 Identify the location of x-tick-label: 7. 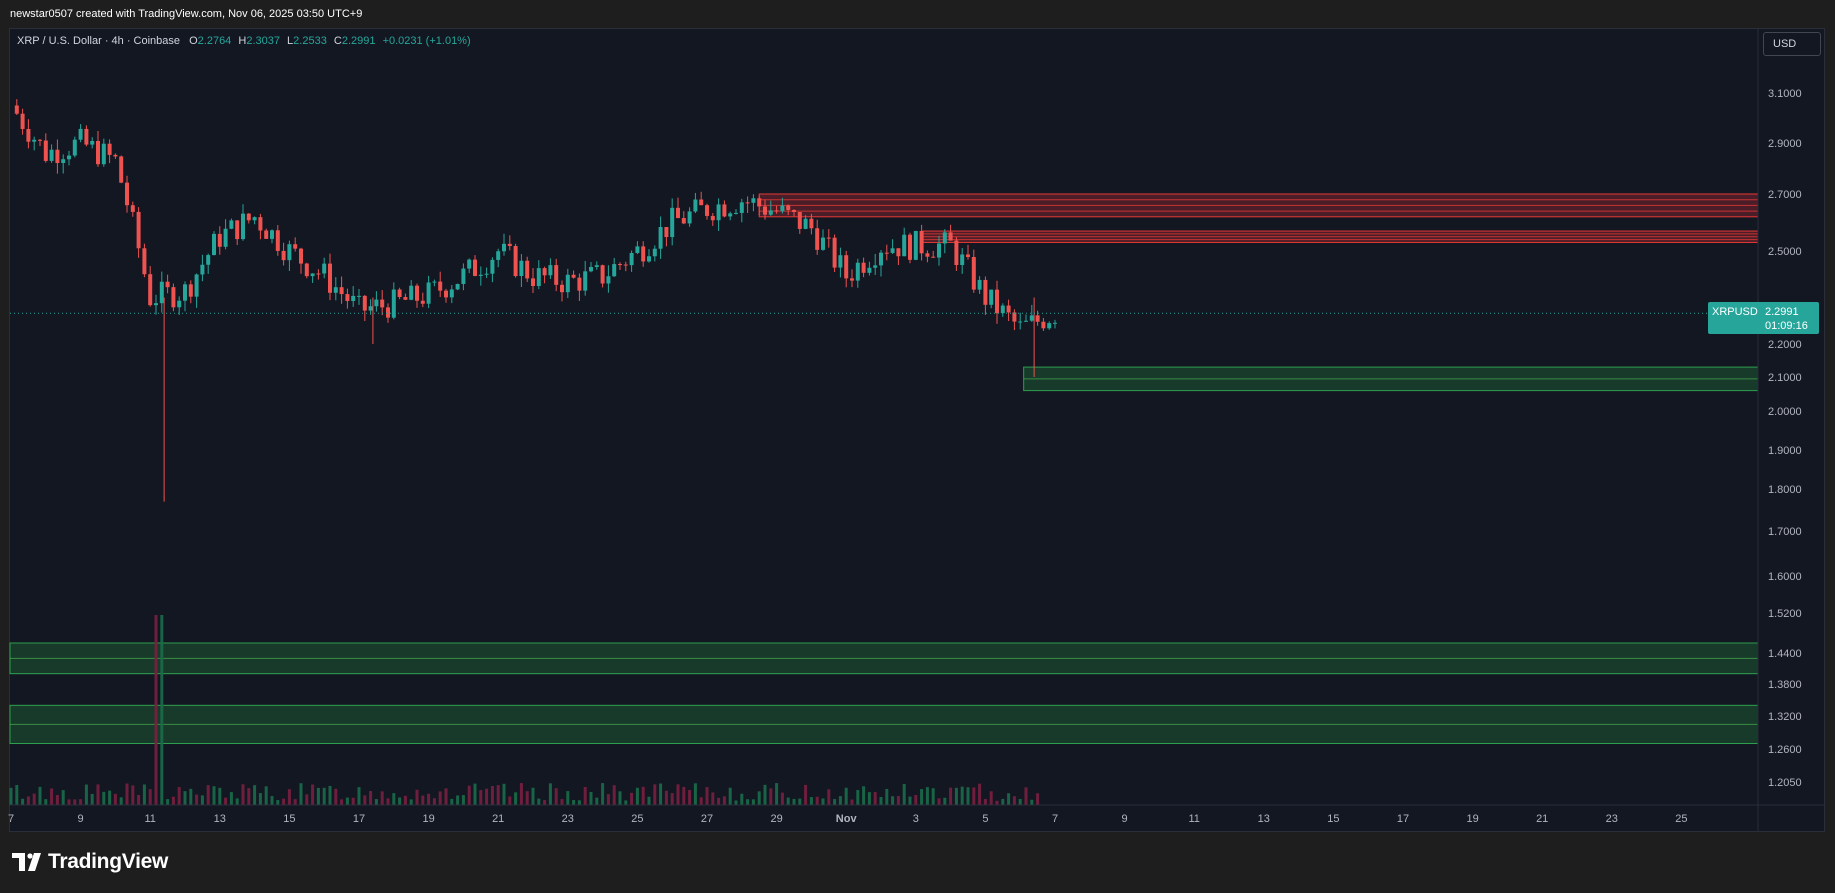
(1055, 819).